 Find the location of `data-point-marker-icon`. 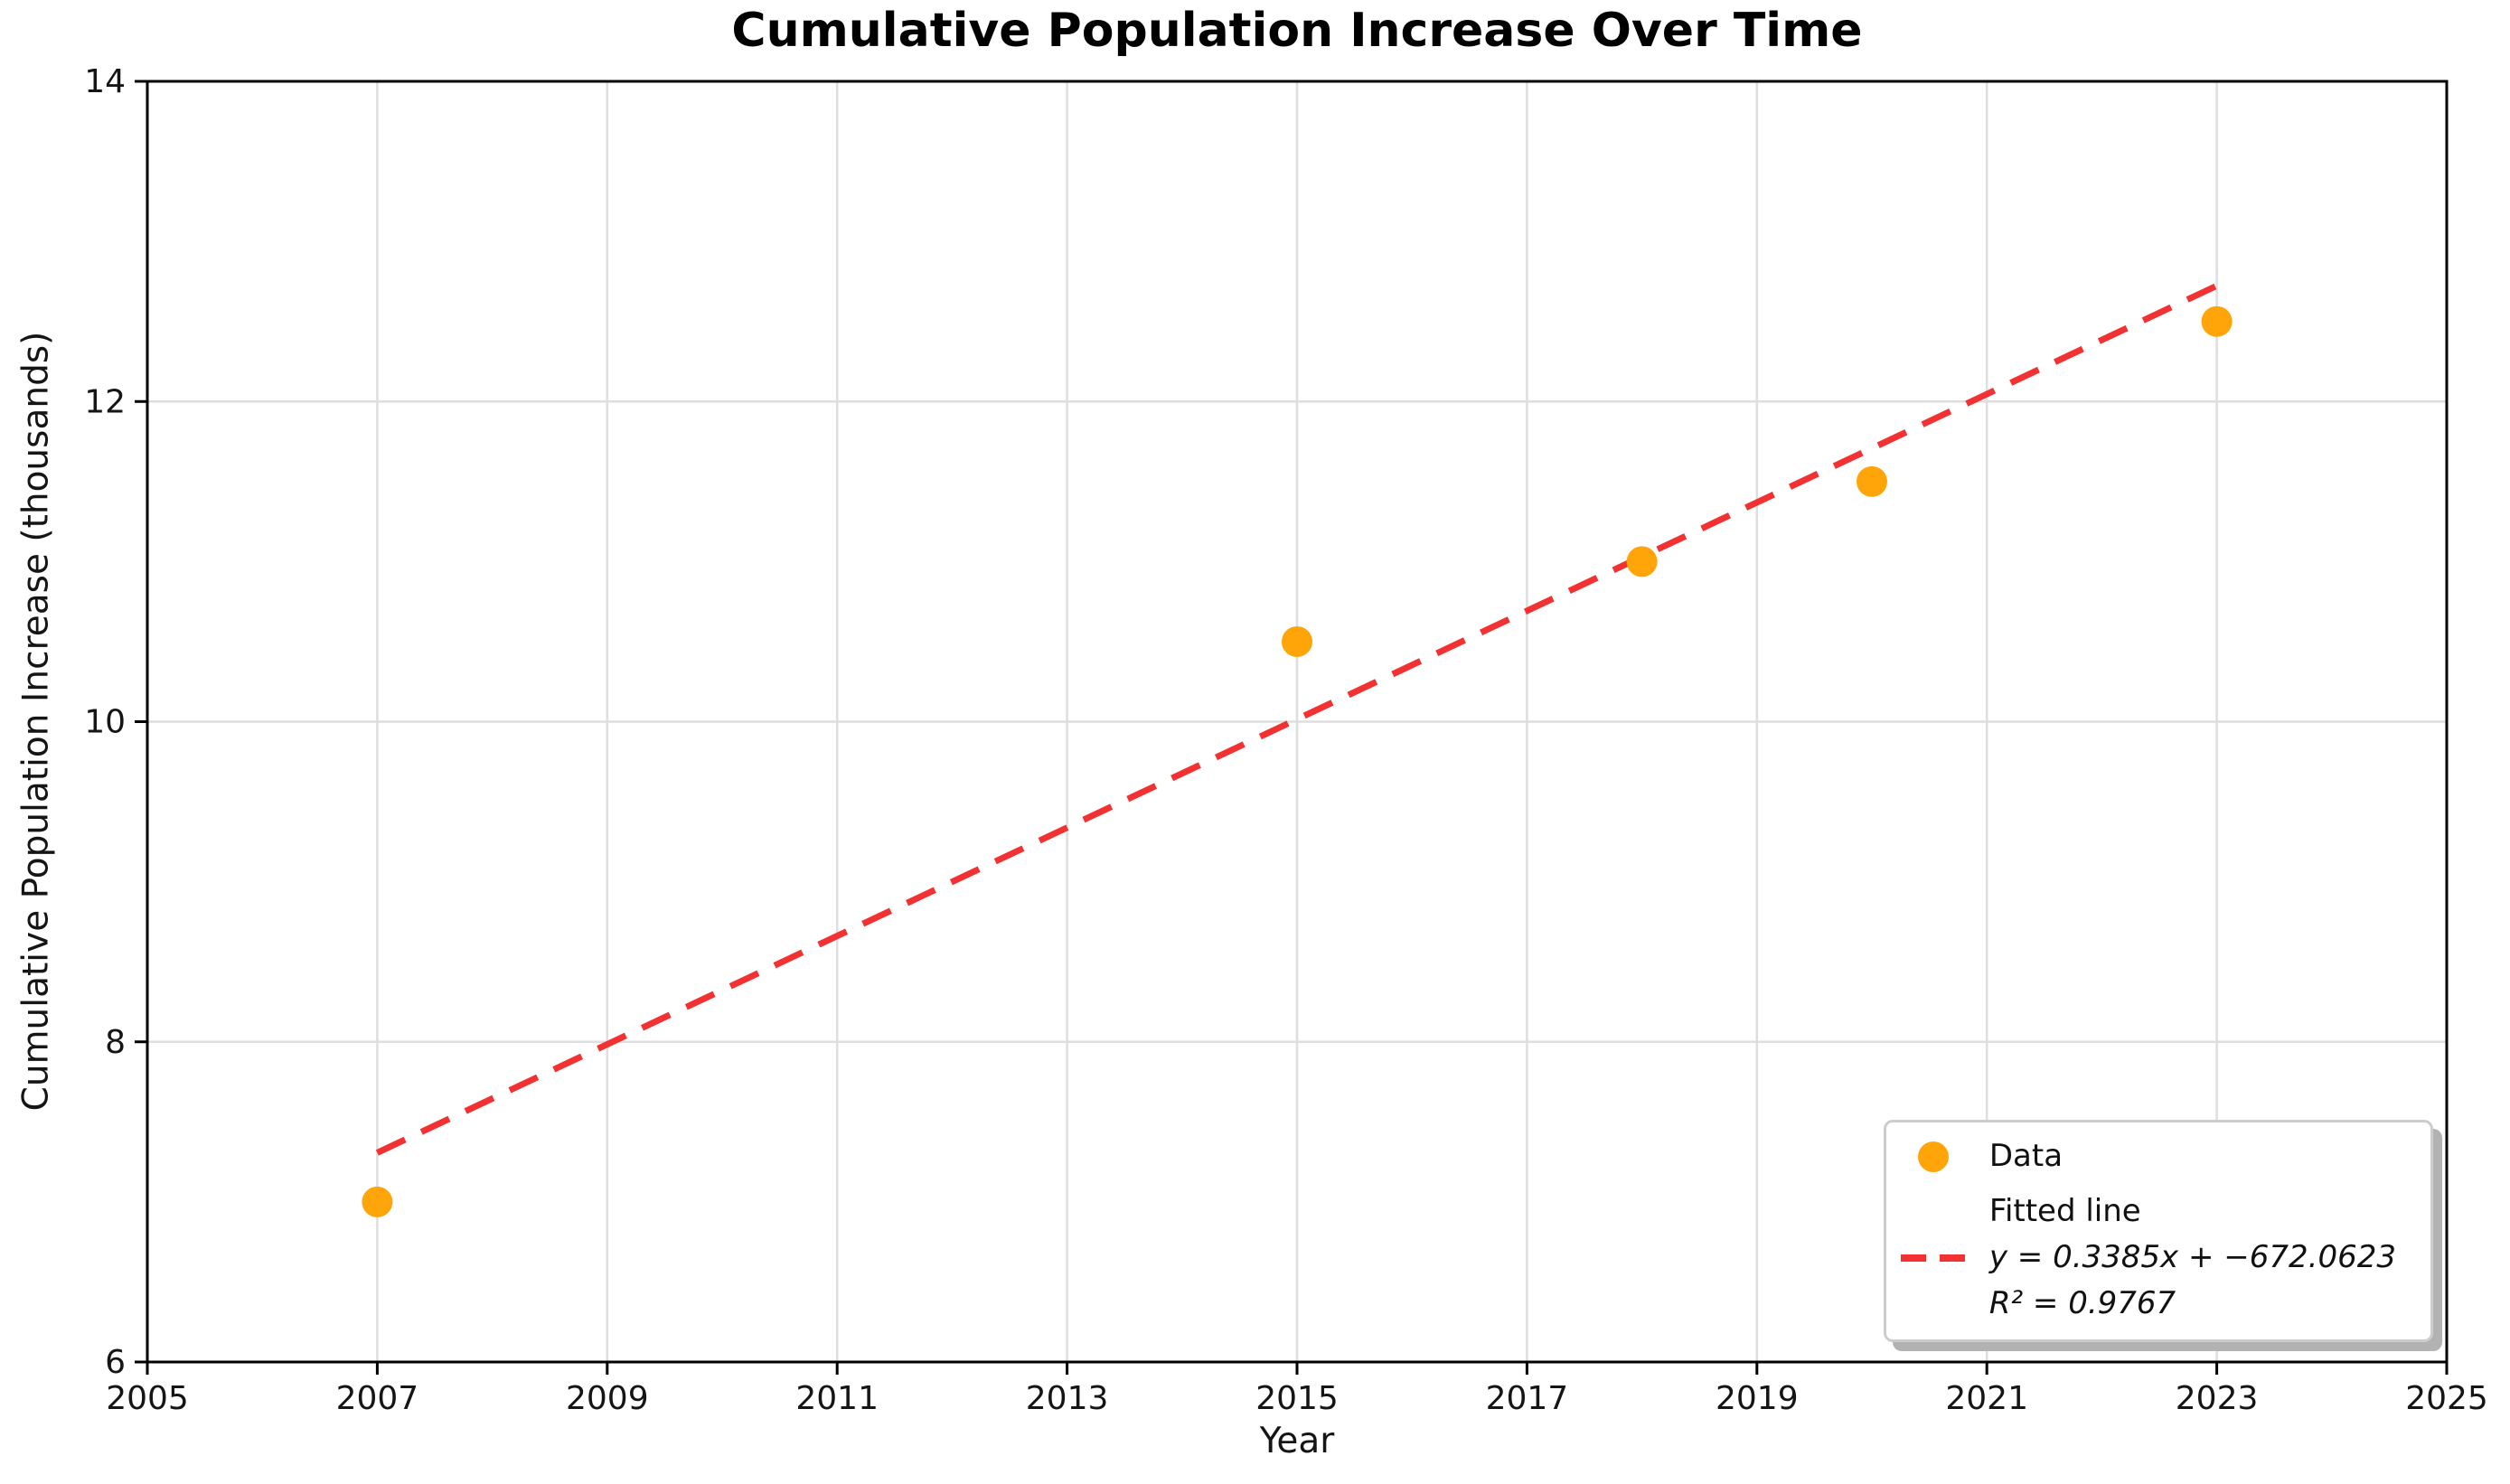

data-point-marker-icon is located at coordinates (1933, 1157).